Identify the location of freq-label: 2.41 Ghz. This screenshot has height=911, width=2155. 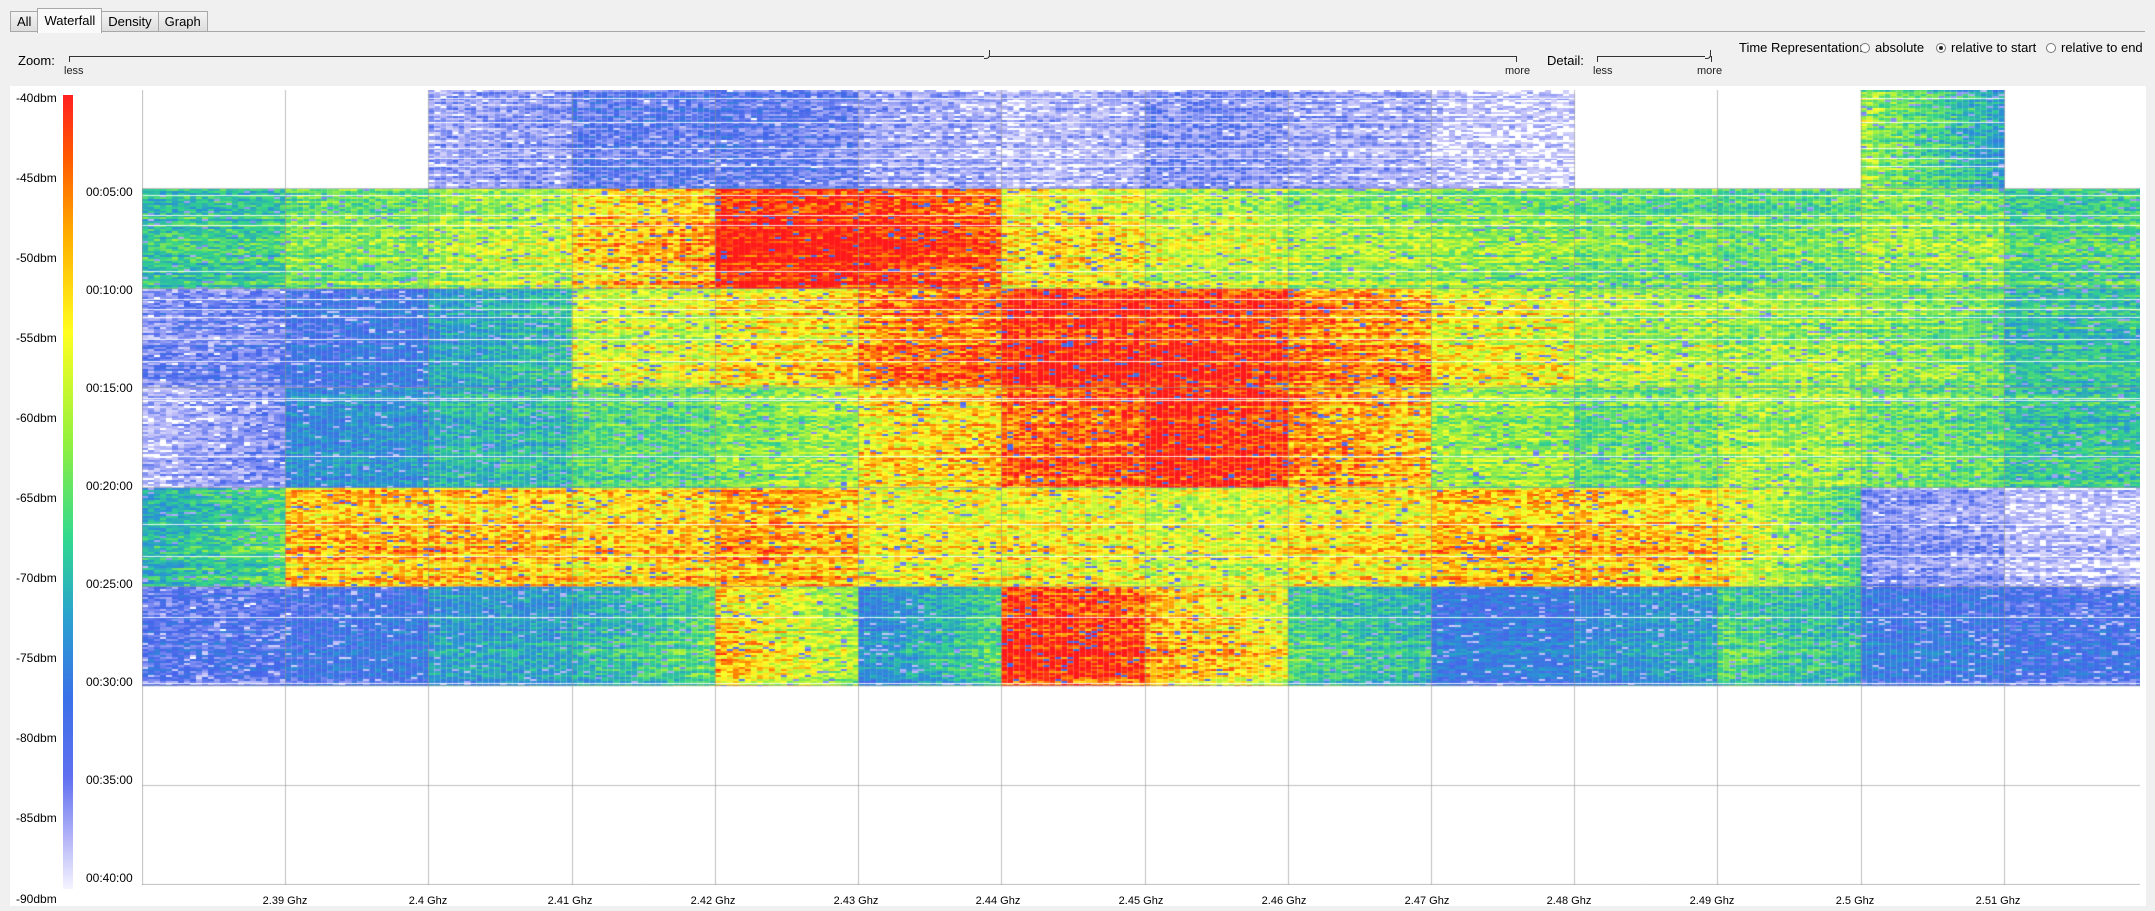
(570, 901).